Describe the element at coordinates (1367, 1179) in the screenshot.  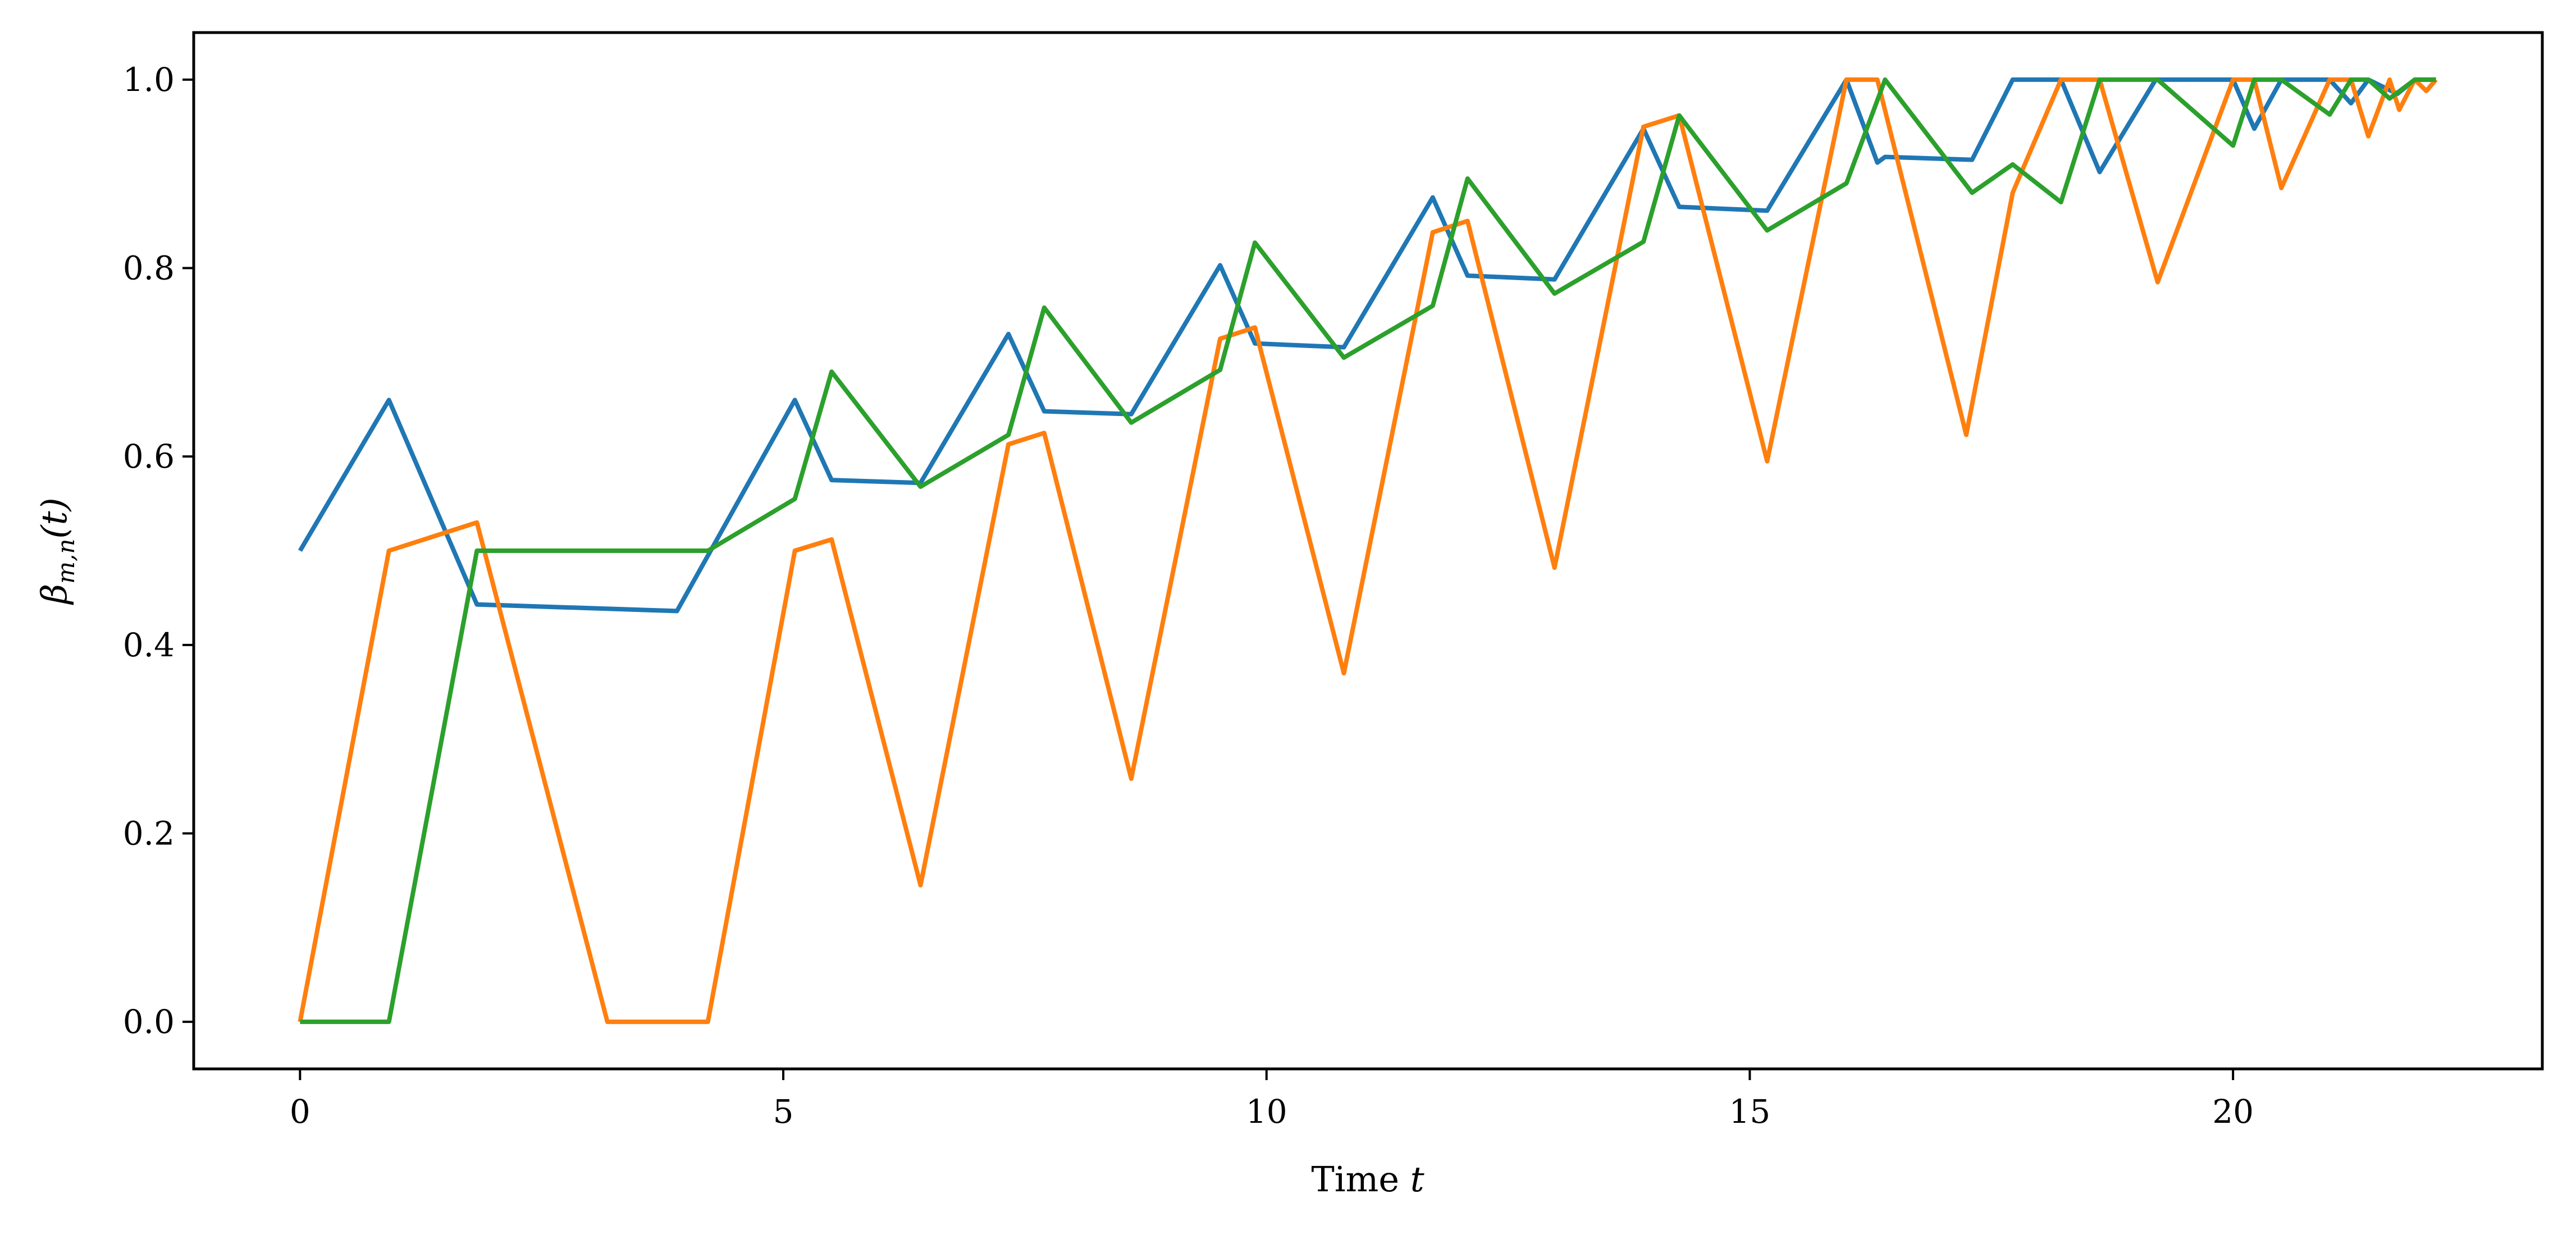
I see `x-axis-label: Time t` at that location.